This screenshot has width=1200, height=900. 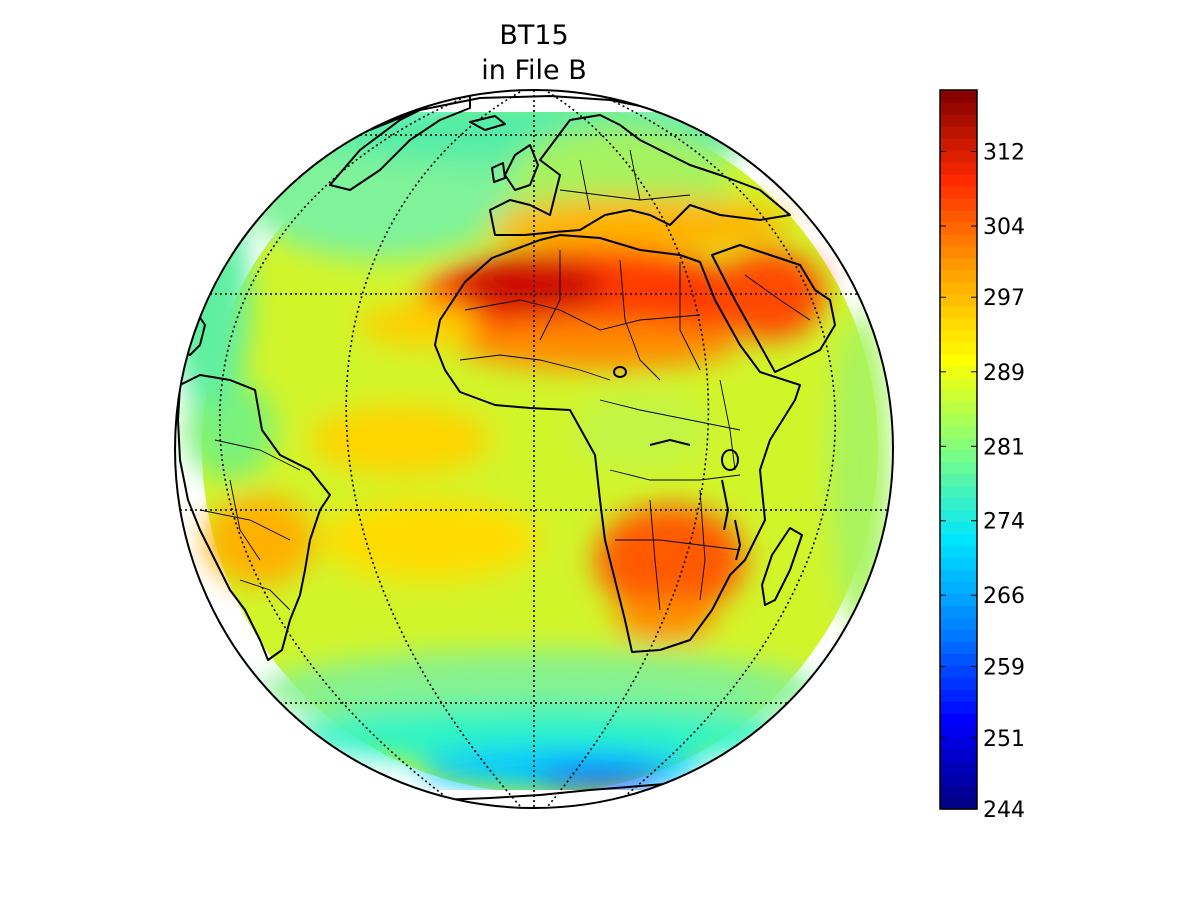 What do you see at coordinates (1004, 447) in the screenshot?
I see `colorbar-tick-label: 281` at bounding box center [1004, 447].